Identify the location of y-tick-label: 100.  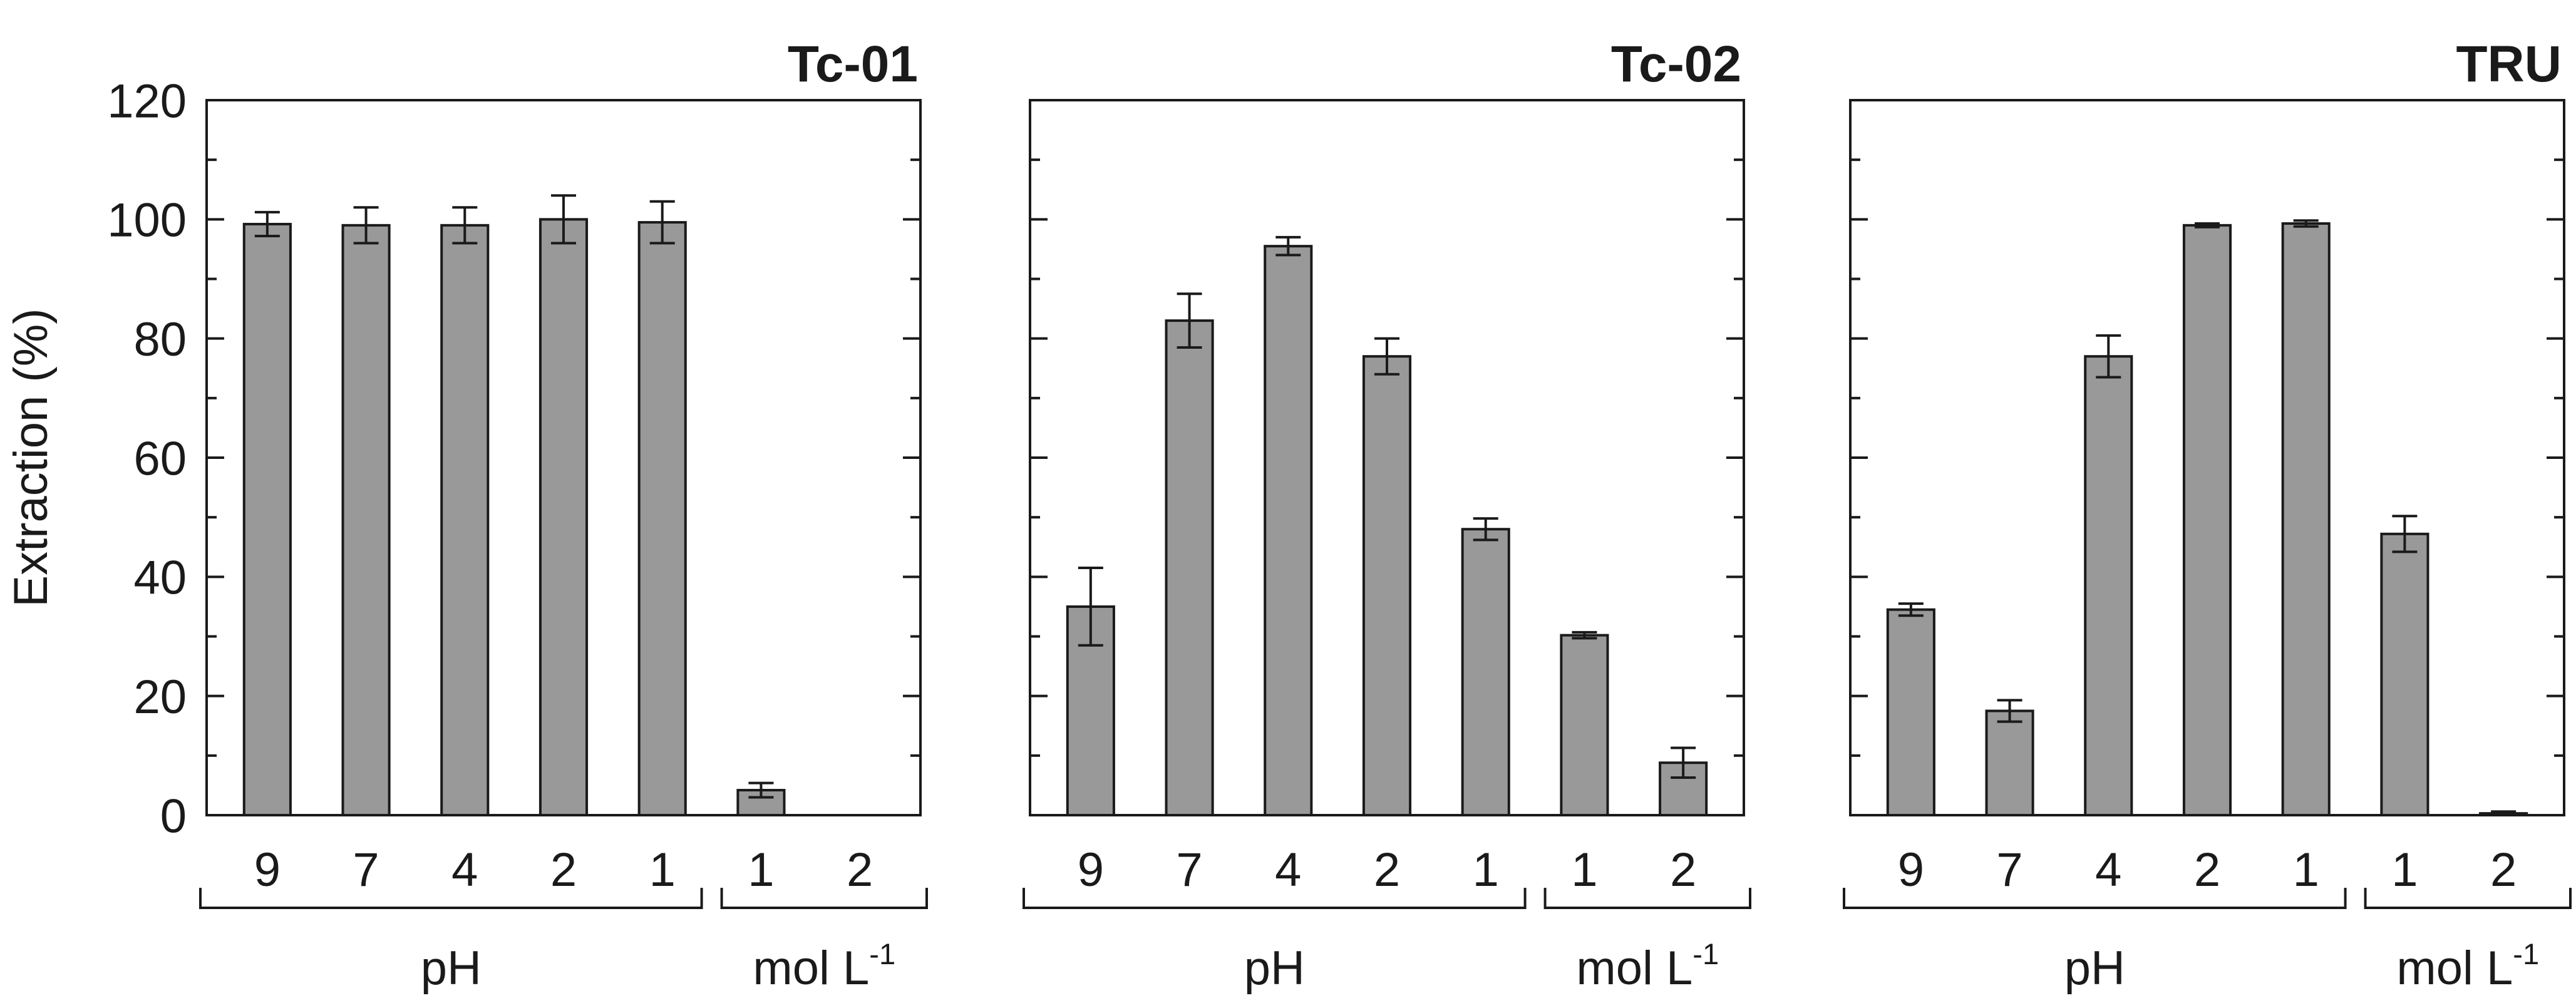
(147, 220).